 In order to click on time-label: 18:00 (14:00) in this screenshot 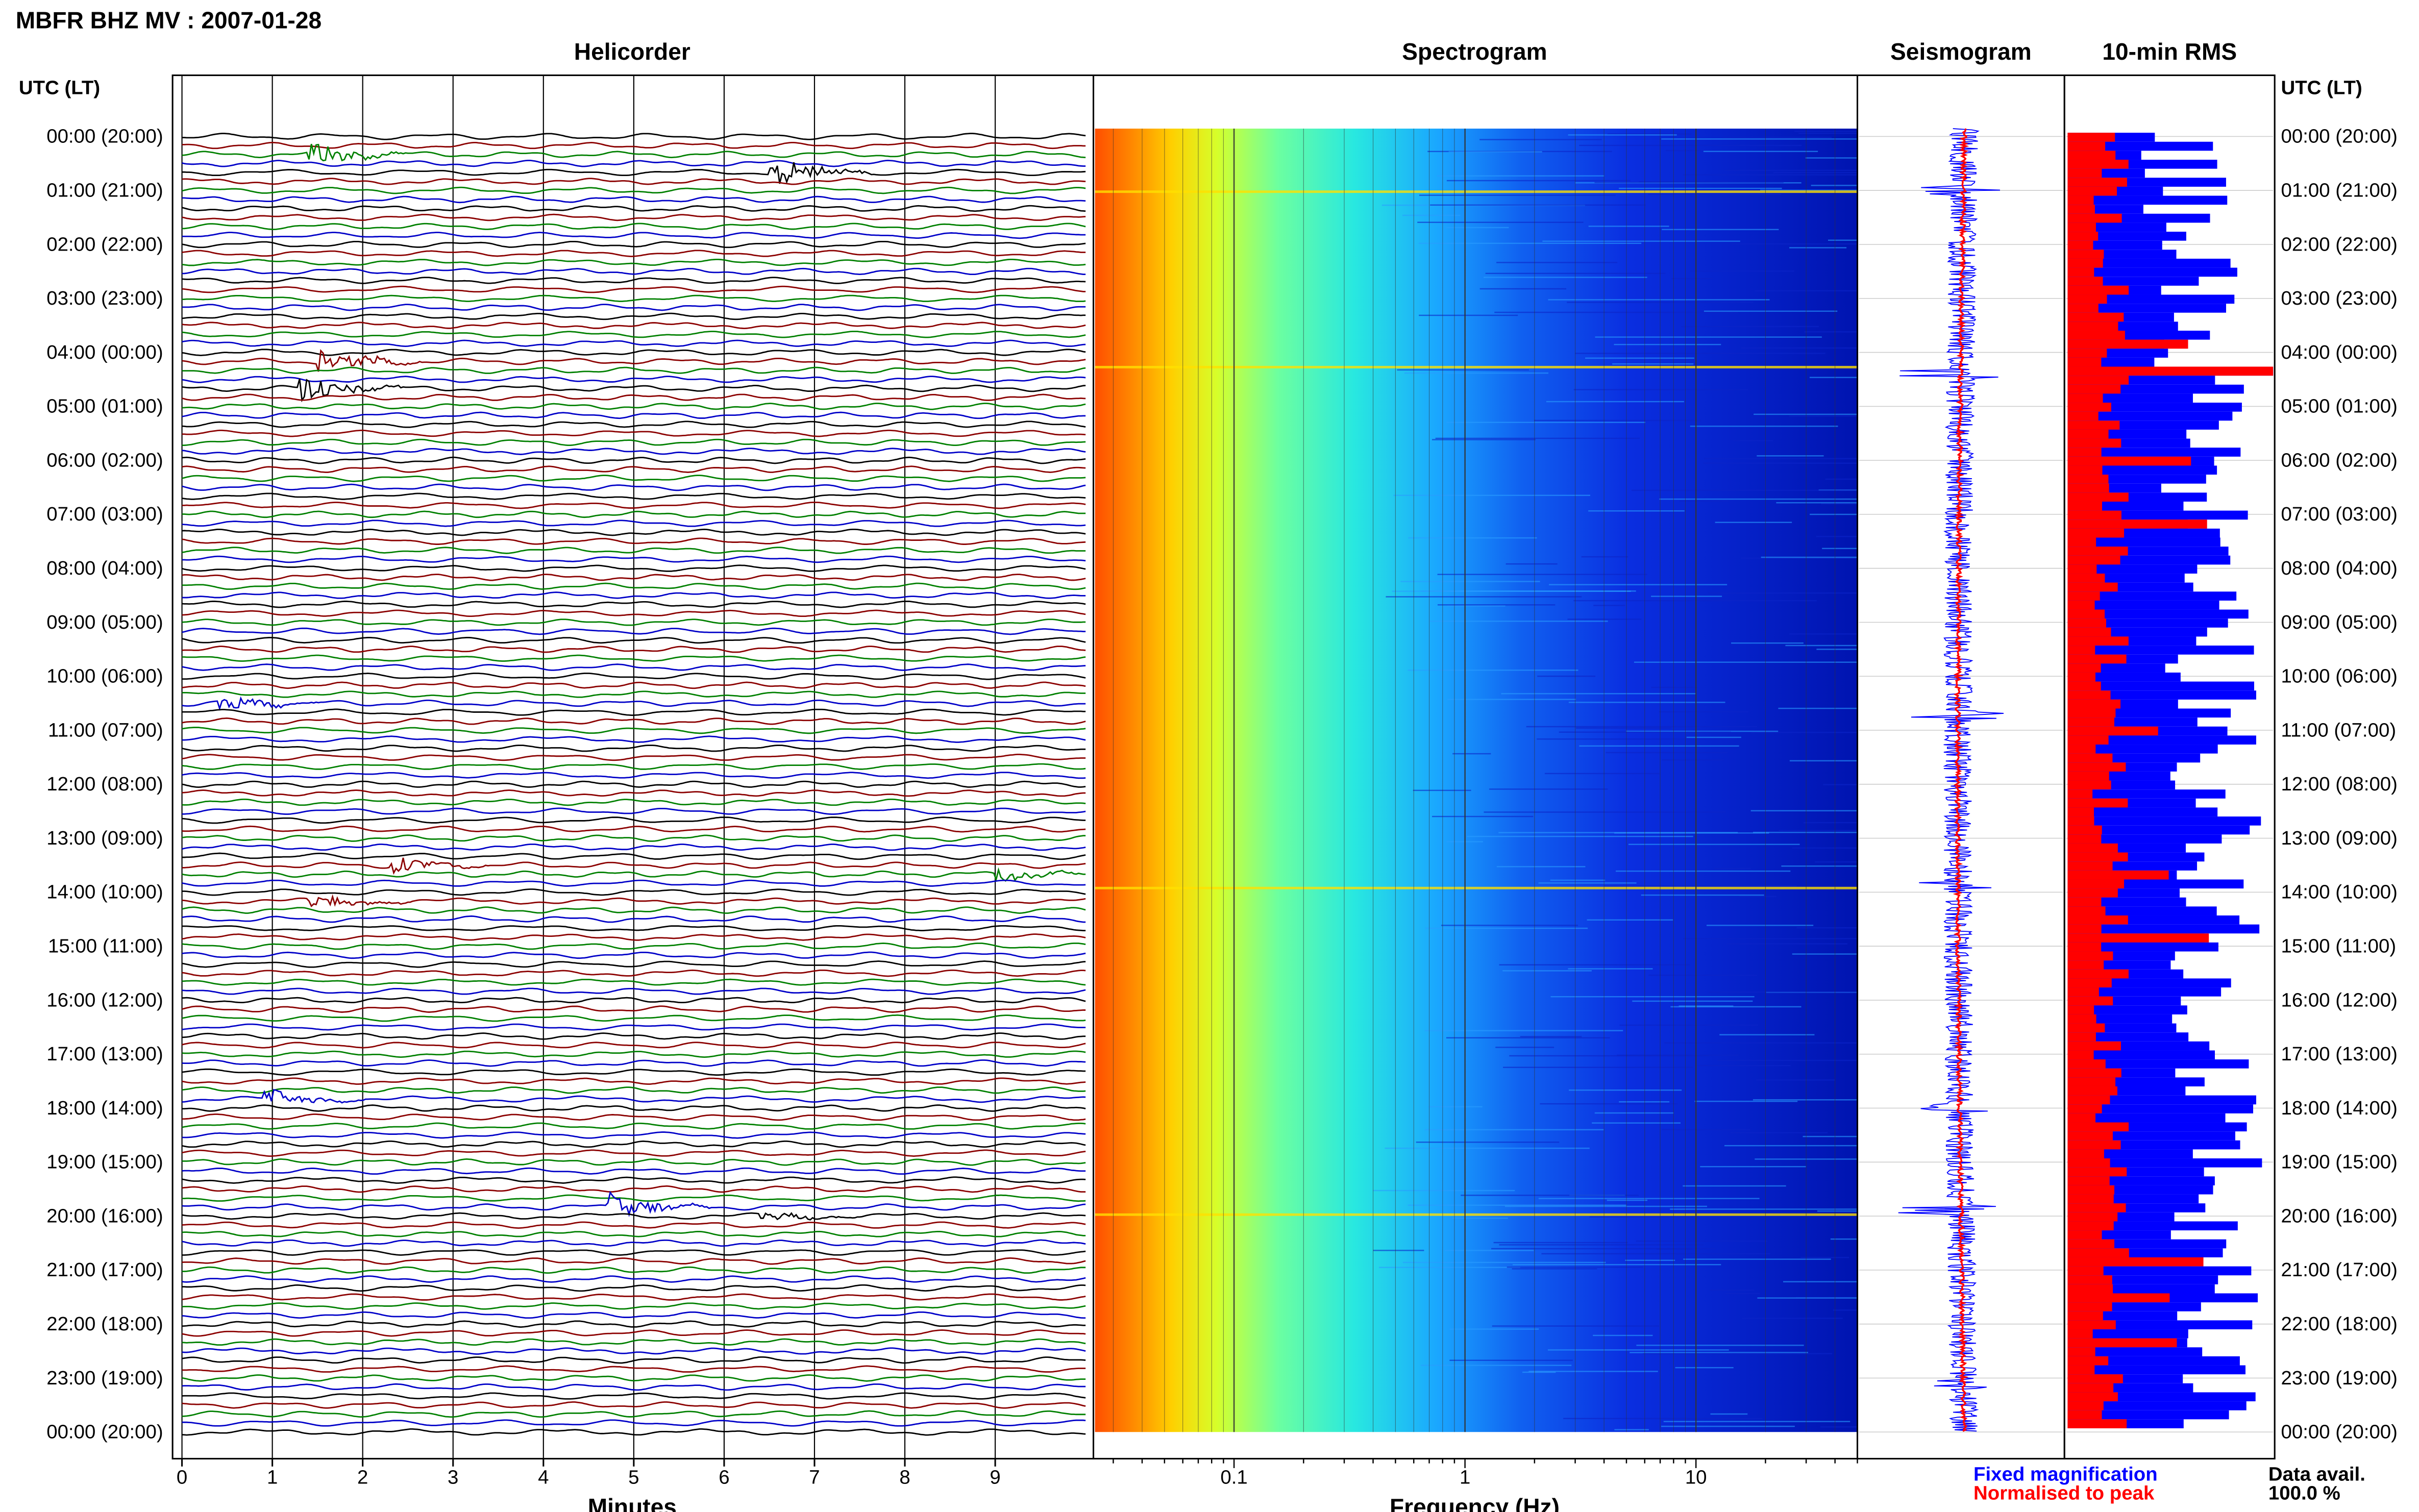, I will do `click(2339, 1108)`.